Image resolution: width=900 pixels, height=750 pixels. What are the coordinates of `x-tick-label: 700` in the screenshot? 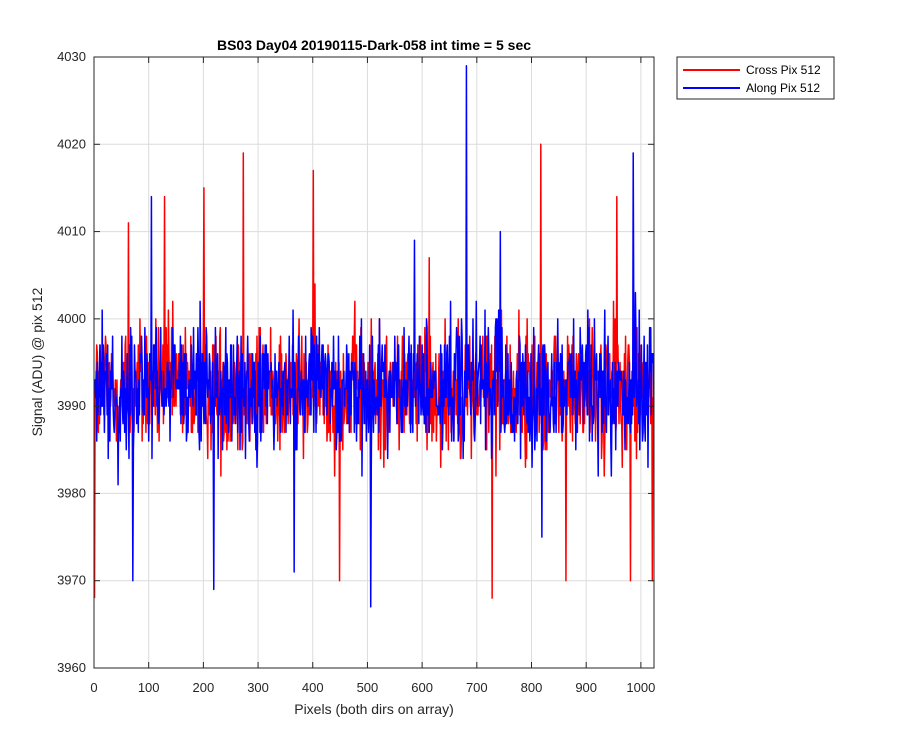 It's located at (477, 687).